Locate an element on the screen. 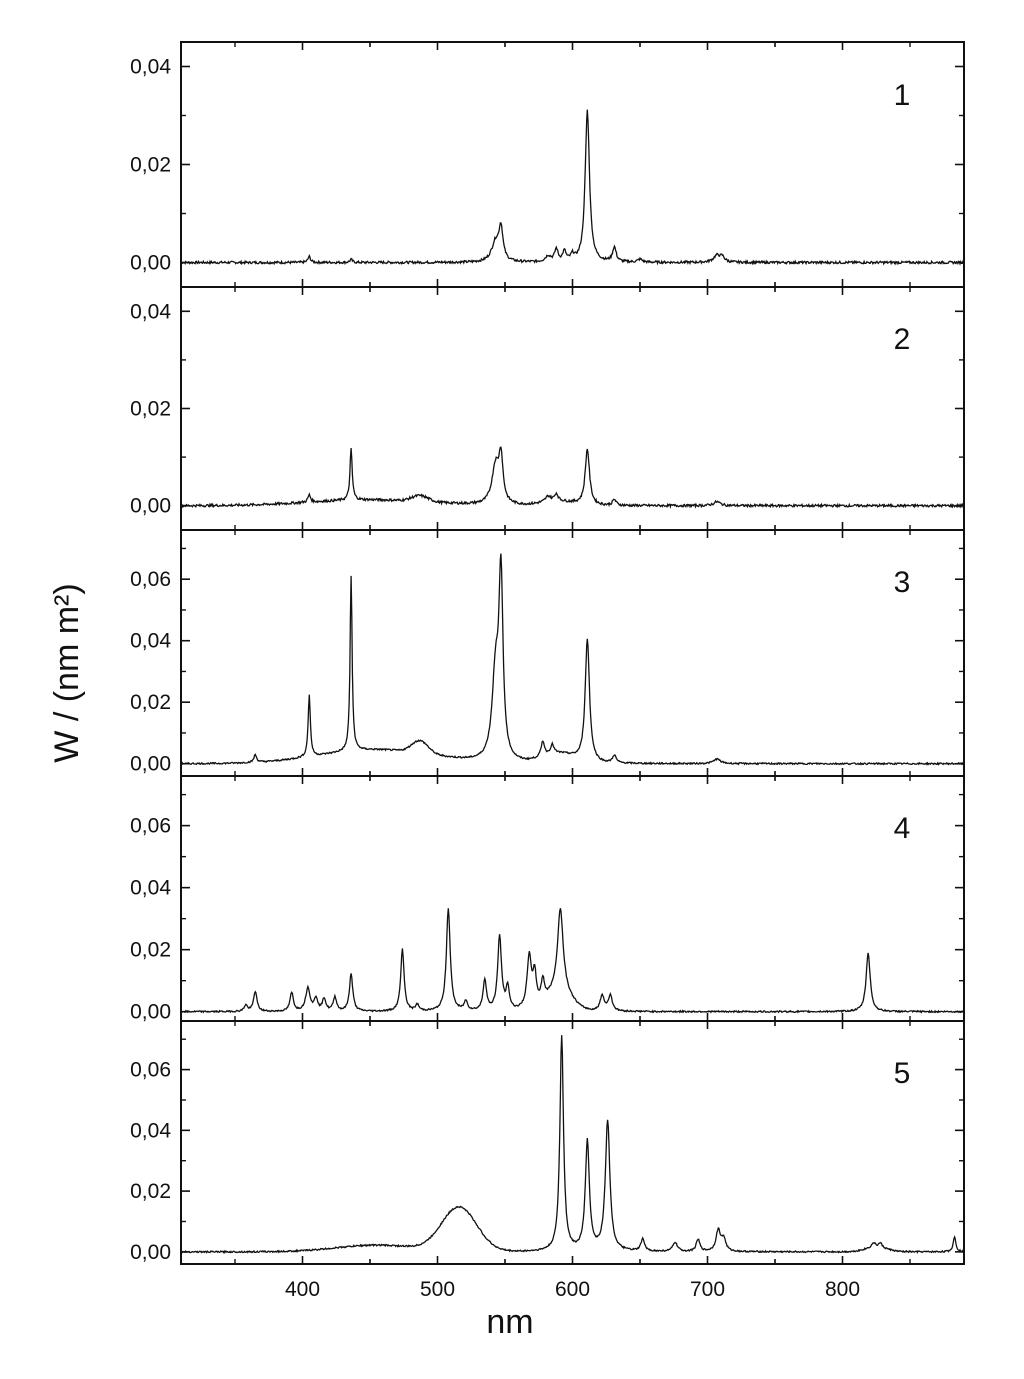 This screenshot has width=1024, height=1379. x-axis: 400 500 600 700 800 is located at coordinates (572, 1289).